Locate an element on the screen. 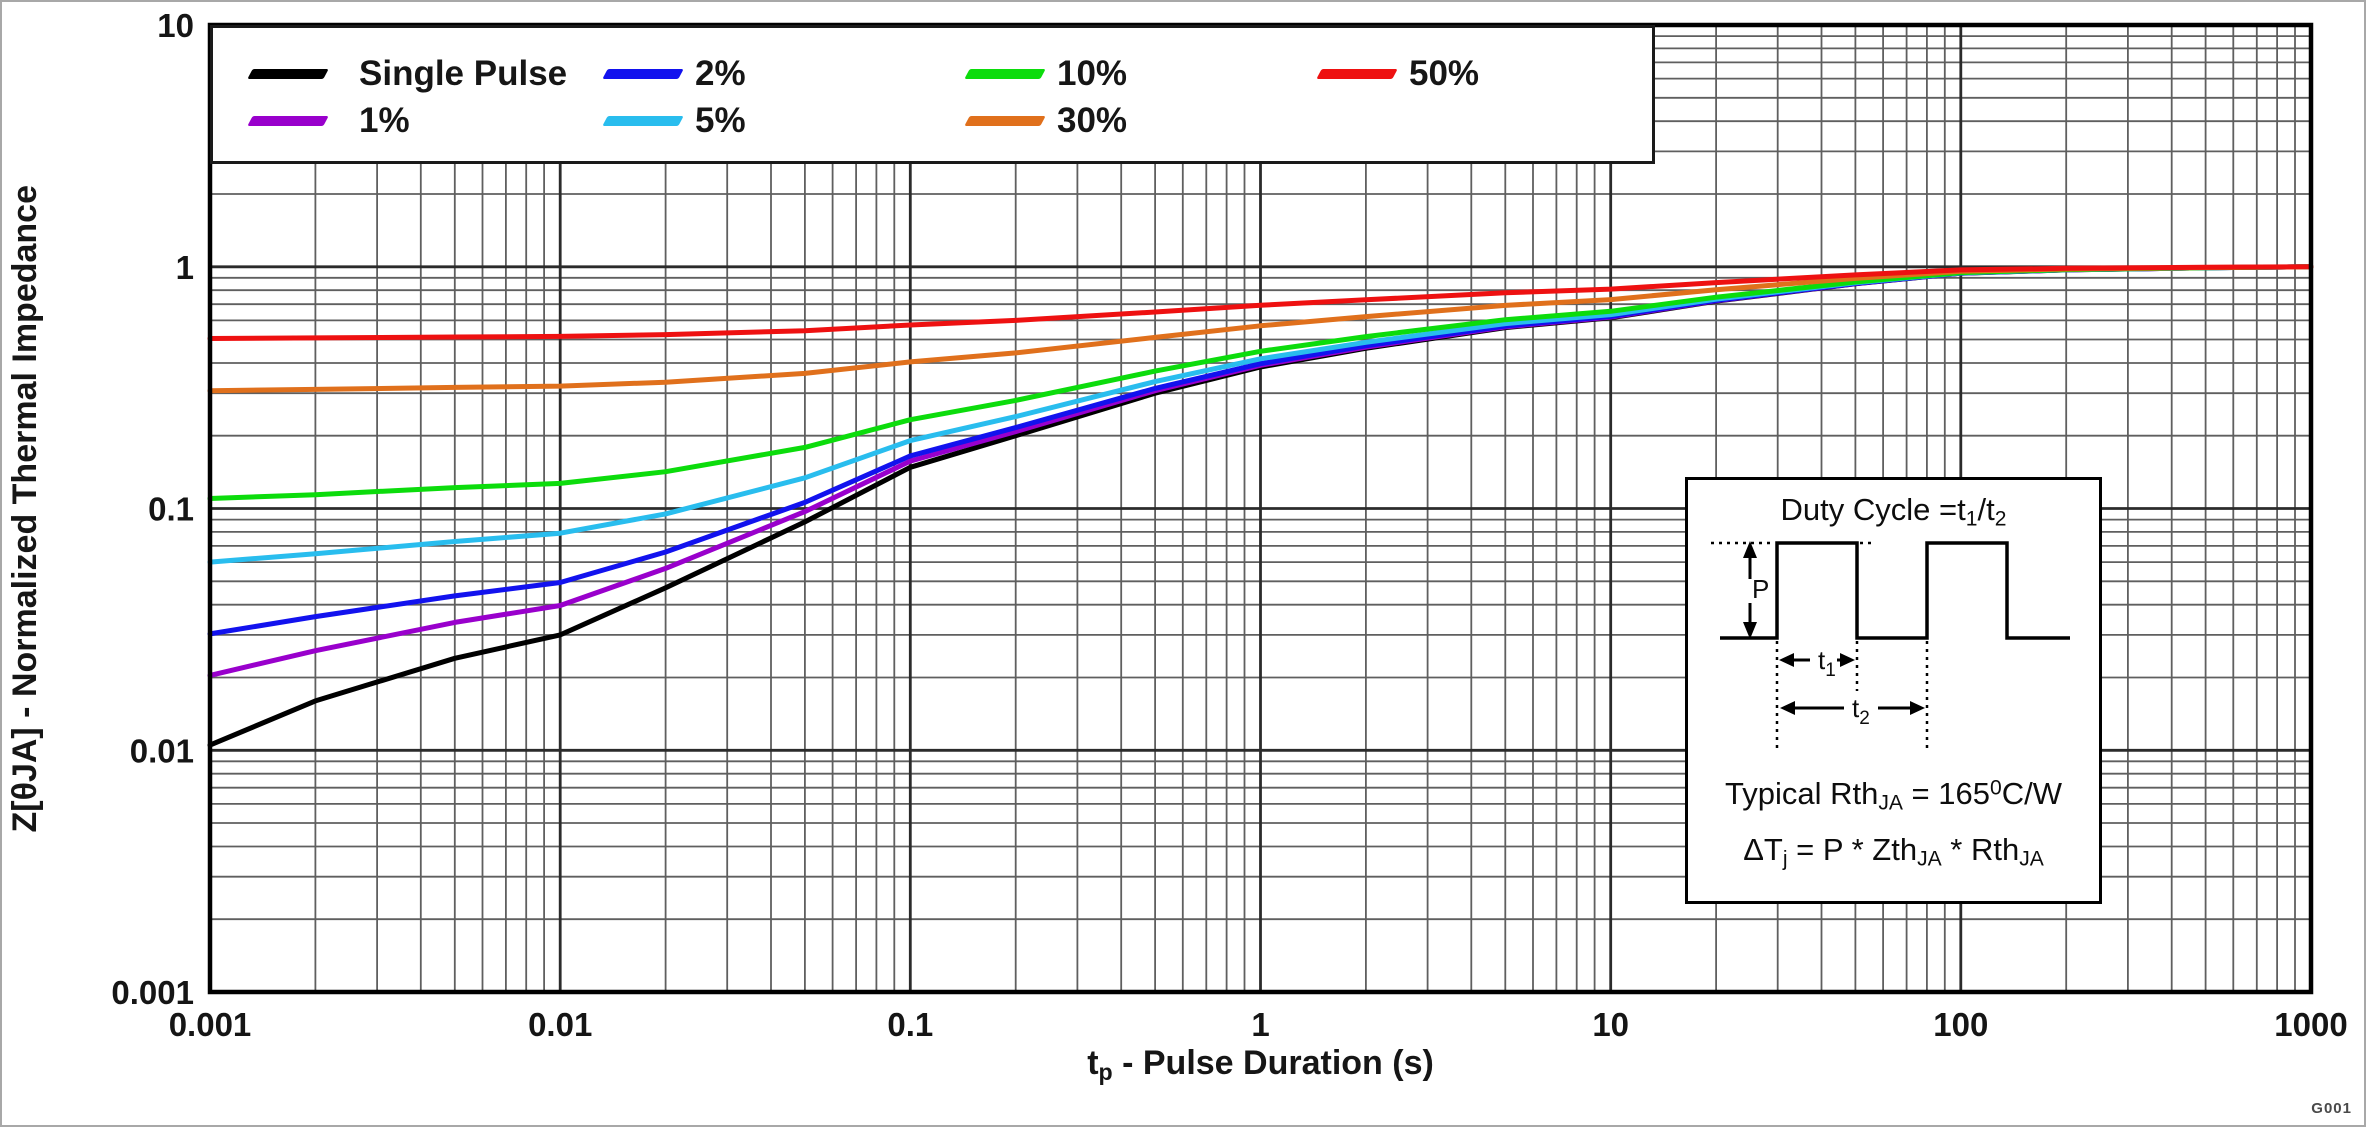 This screenshot has width=2366, height=1127. legend-entry-2pct: 2% is located at coordinates (674, 74).